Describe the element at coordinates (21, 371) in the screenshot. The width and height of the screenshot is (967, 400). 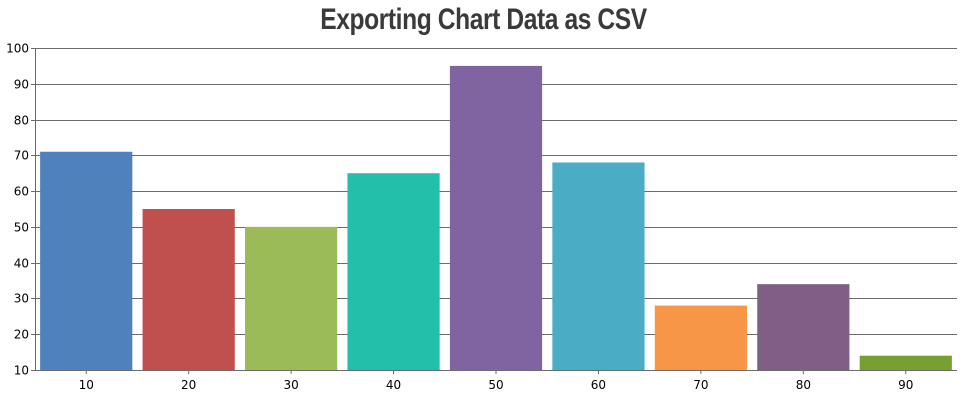
I see `y-tick-label: 10` at that location.